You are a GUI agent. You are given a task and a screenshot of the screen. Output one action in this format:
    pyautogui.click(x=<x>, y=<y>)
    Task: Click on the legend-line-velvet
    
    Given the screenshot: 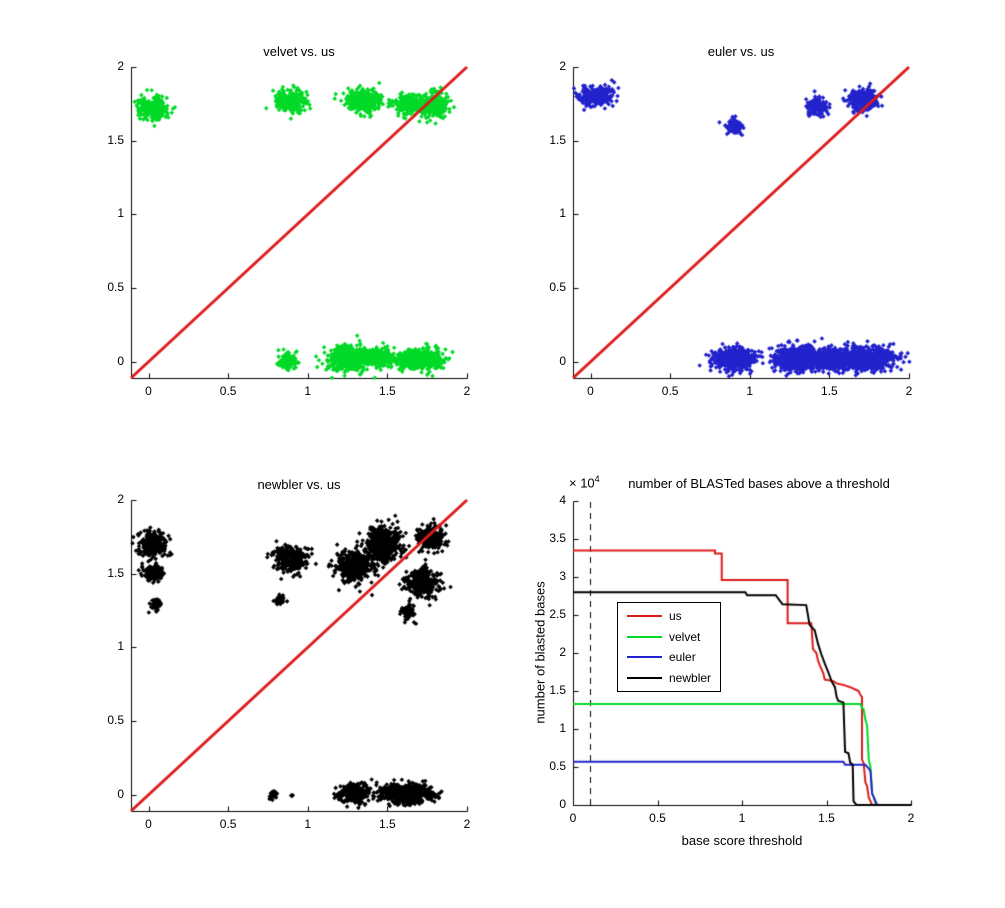 What is the action you would take?
    pyautogui.click(x=644, y=636)
    